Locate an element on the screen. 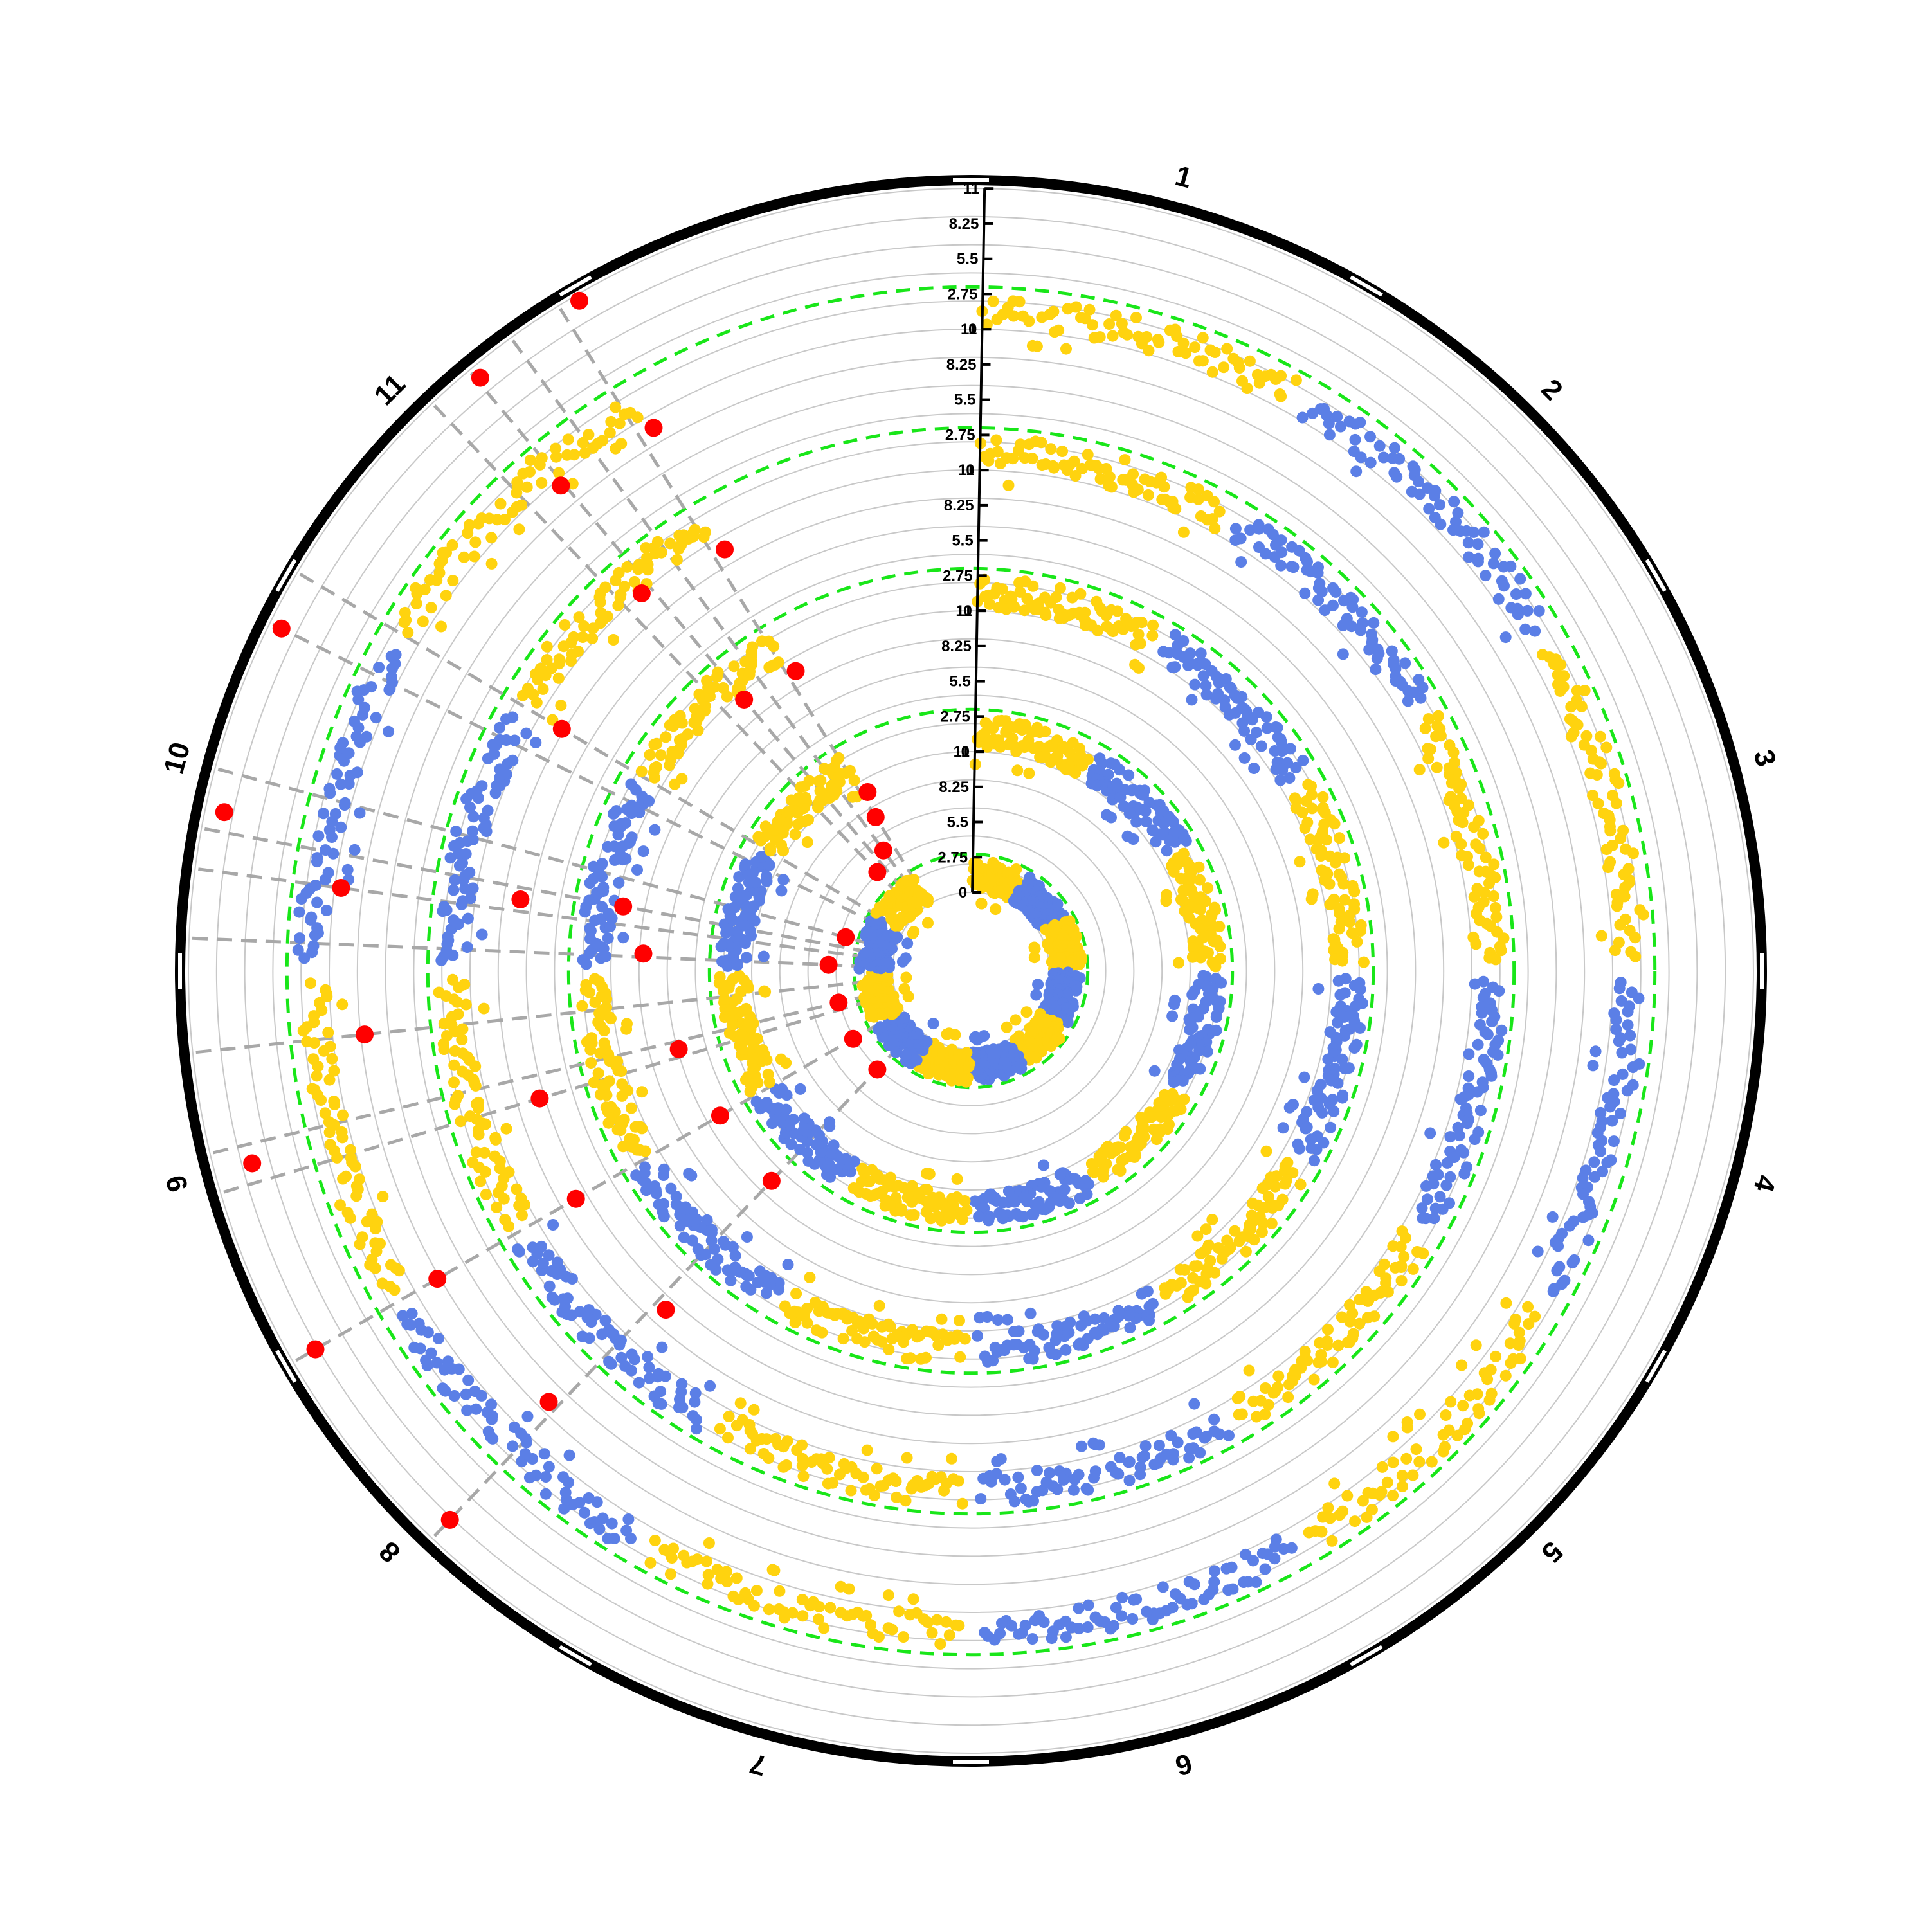 The image size is (1929, 1932). grid-circle is located at coordinates (971, 971).